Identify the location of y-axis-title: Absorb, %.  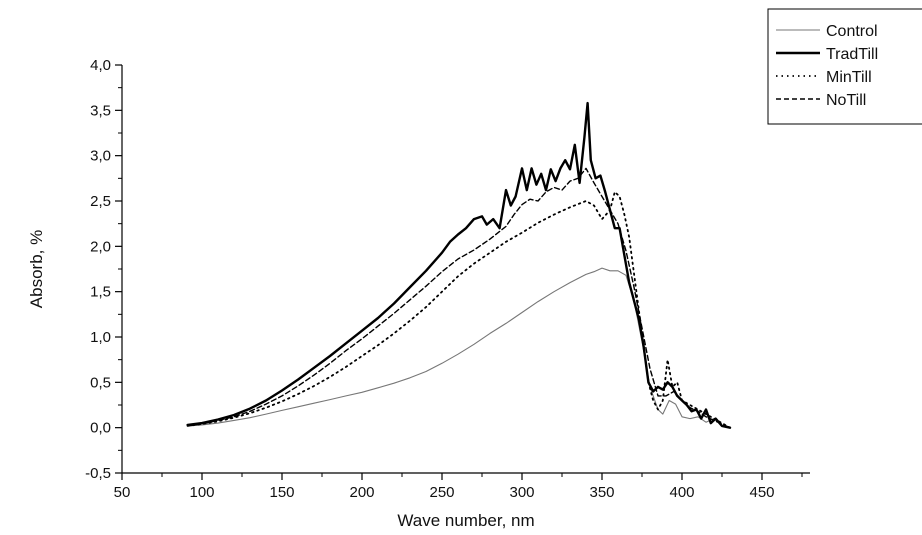
(36, 269).